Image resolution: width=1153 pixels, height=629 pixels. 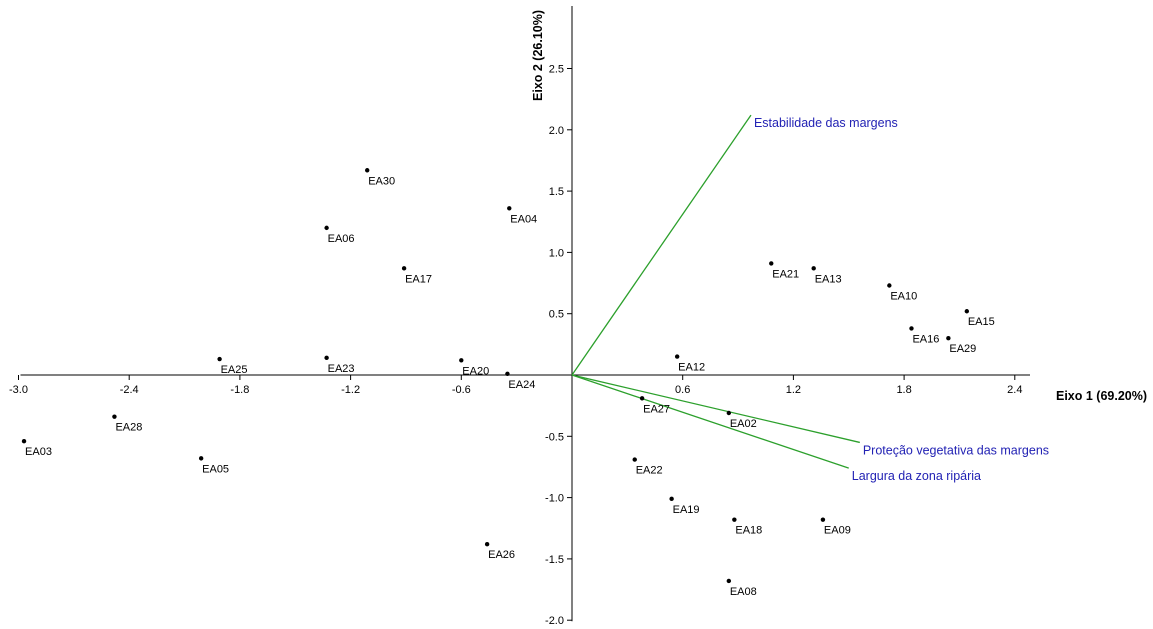 What do you see at coordinates (234, 370) in the screenshot?
I see `point-label: EA25` at bounding box center [234, 370].